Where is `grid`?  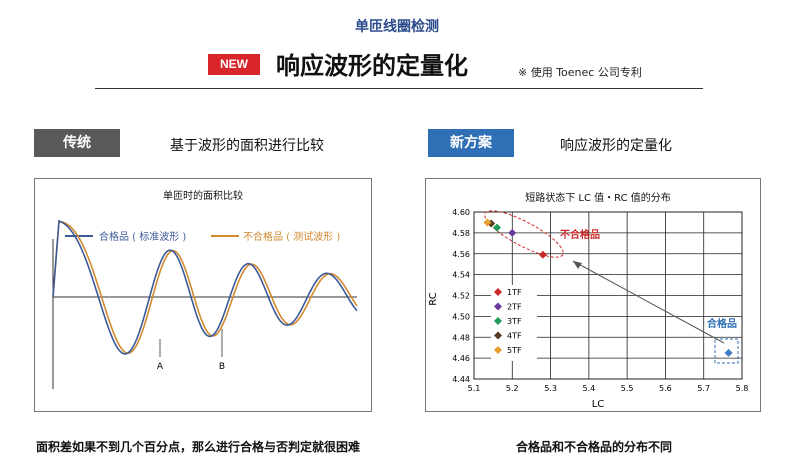 grid is located at coordinates (608, 295).